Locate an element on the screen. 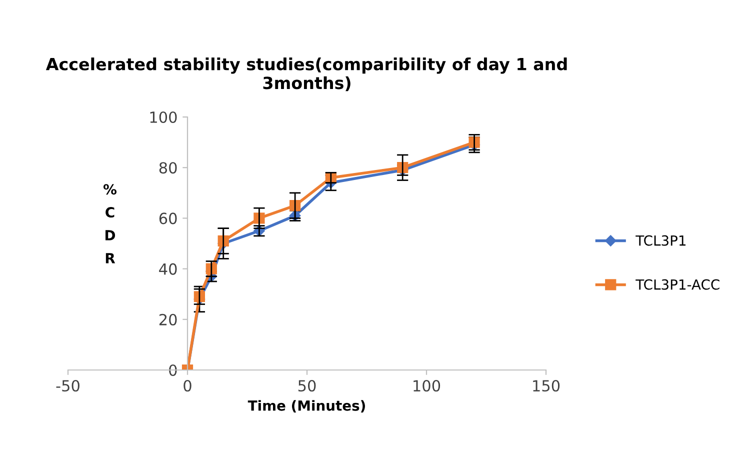 The height and width of the screenshot is (457, 753). point is located at coordinates (295, 206).